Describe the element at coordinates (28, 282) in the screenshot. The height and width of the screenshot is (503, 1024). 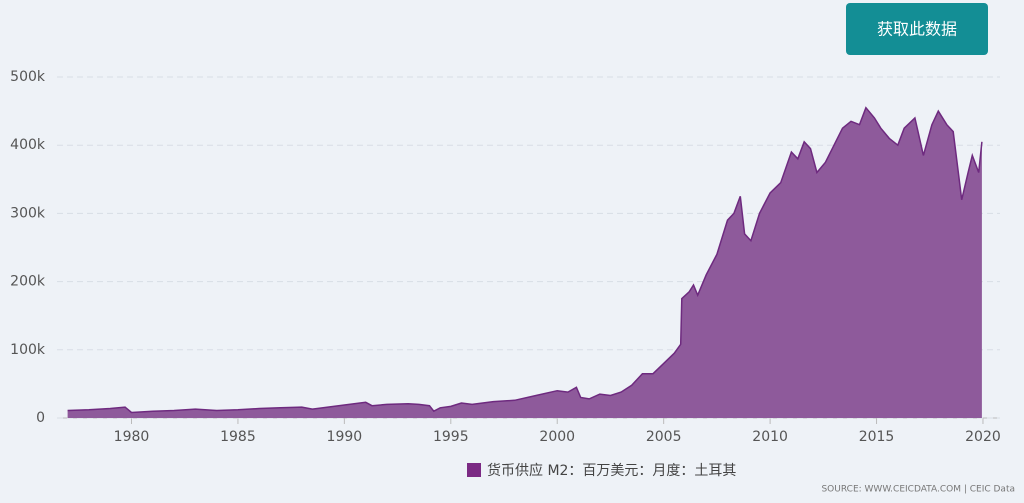
I see `y-tick-label: 200k` at that location.